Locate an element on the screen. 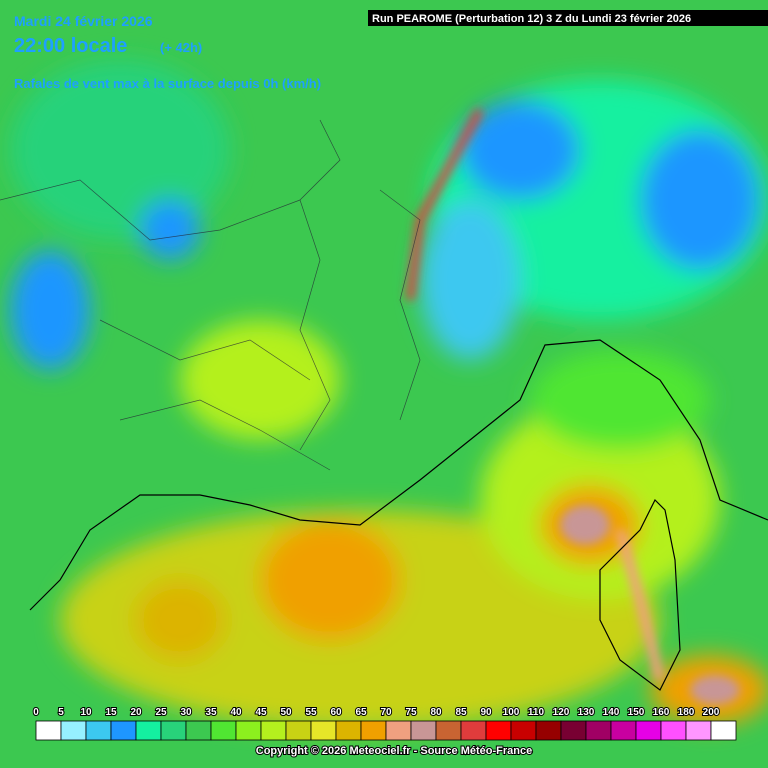  legend-label: 25 is located at coordinates (161, 712).